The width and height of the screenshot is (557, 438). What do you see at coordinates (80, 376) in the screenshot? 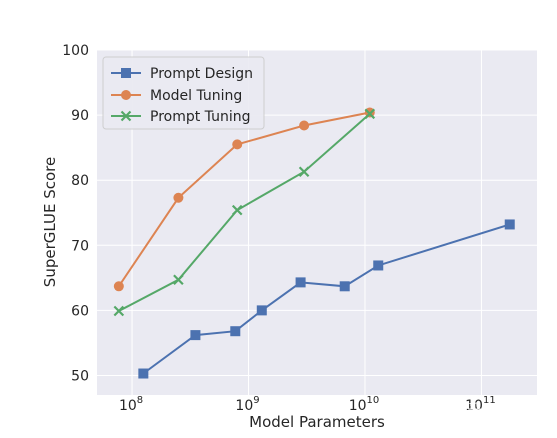
I see `y-tick-label: 50` at bounding box center [80, 376].